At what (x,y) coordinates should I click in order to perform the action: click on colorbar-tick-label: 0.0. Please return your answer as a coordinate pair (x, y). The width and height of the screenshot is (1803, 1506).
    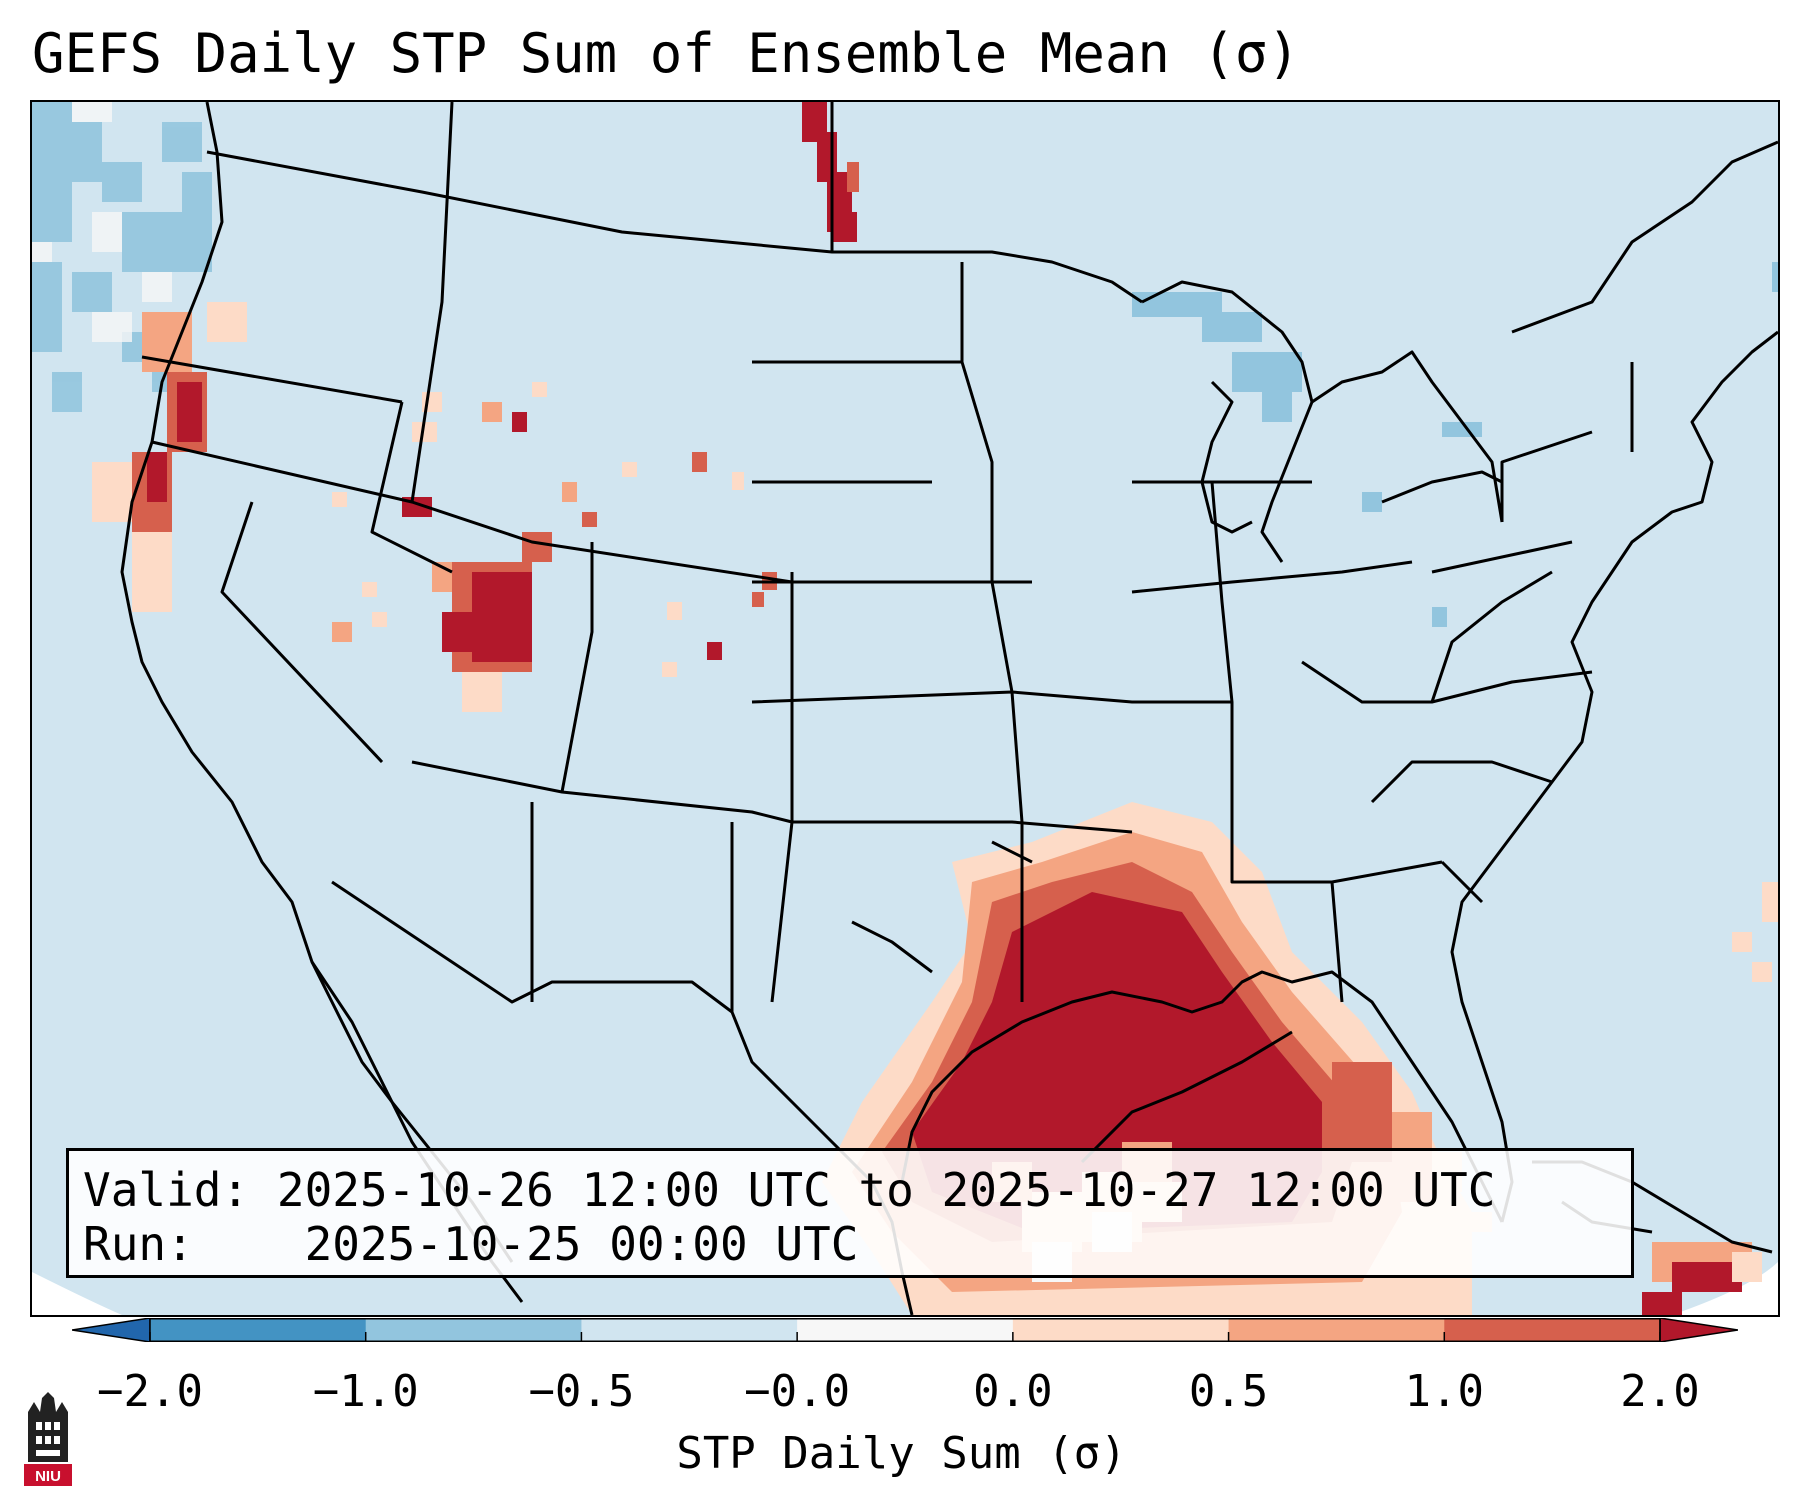
    Looking at the image, I should click on (1013, 1391).